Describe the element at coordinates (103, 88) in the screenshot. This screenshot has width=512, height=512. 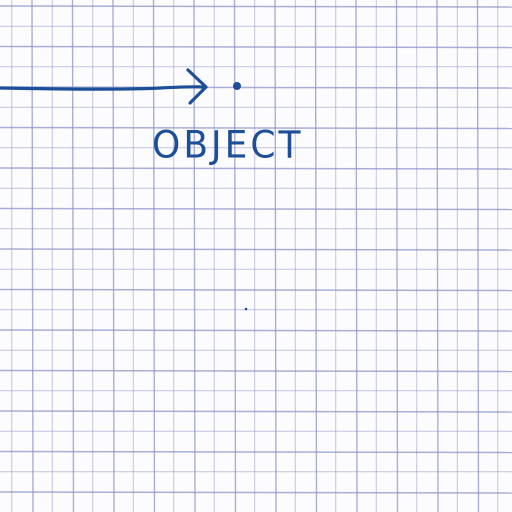
I see `arrow-shaft` at that location.